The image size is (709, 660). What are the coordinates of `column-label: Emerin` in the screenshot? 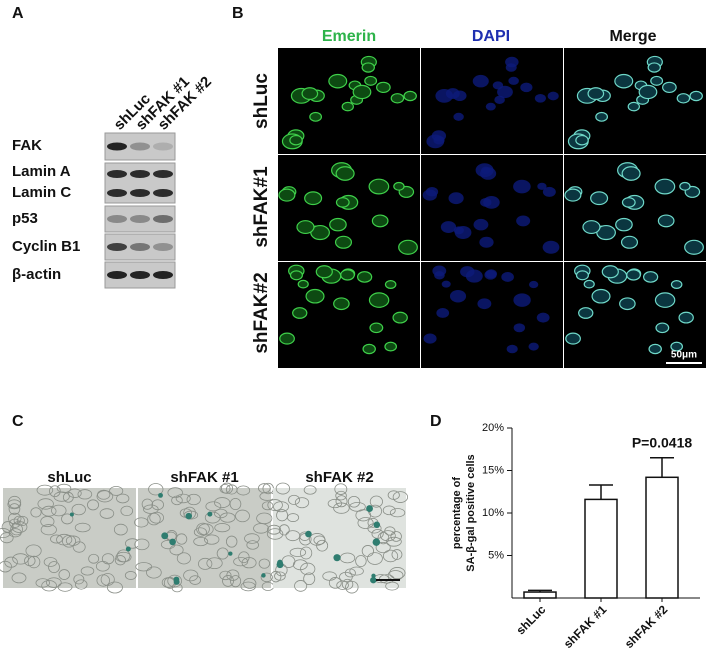 It's located at (349, 36).